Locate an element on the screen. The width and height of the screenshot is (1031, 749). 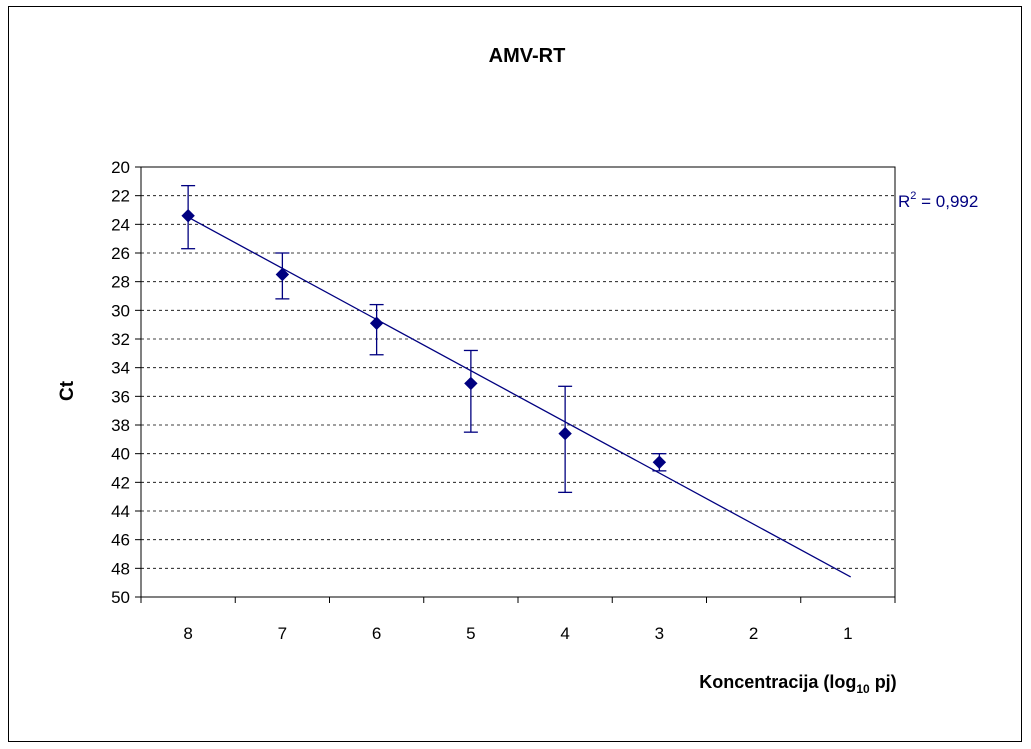
y-tick-label: 50 is located at coordinates (120, 597).